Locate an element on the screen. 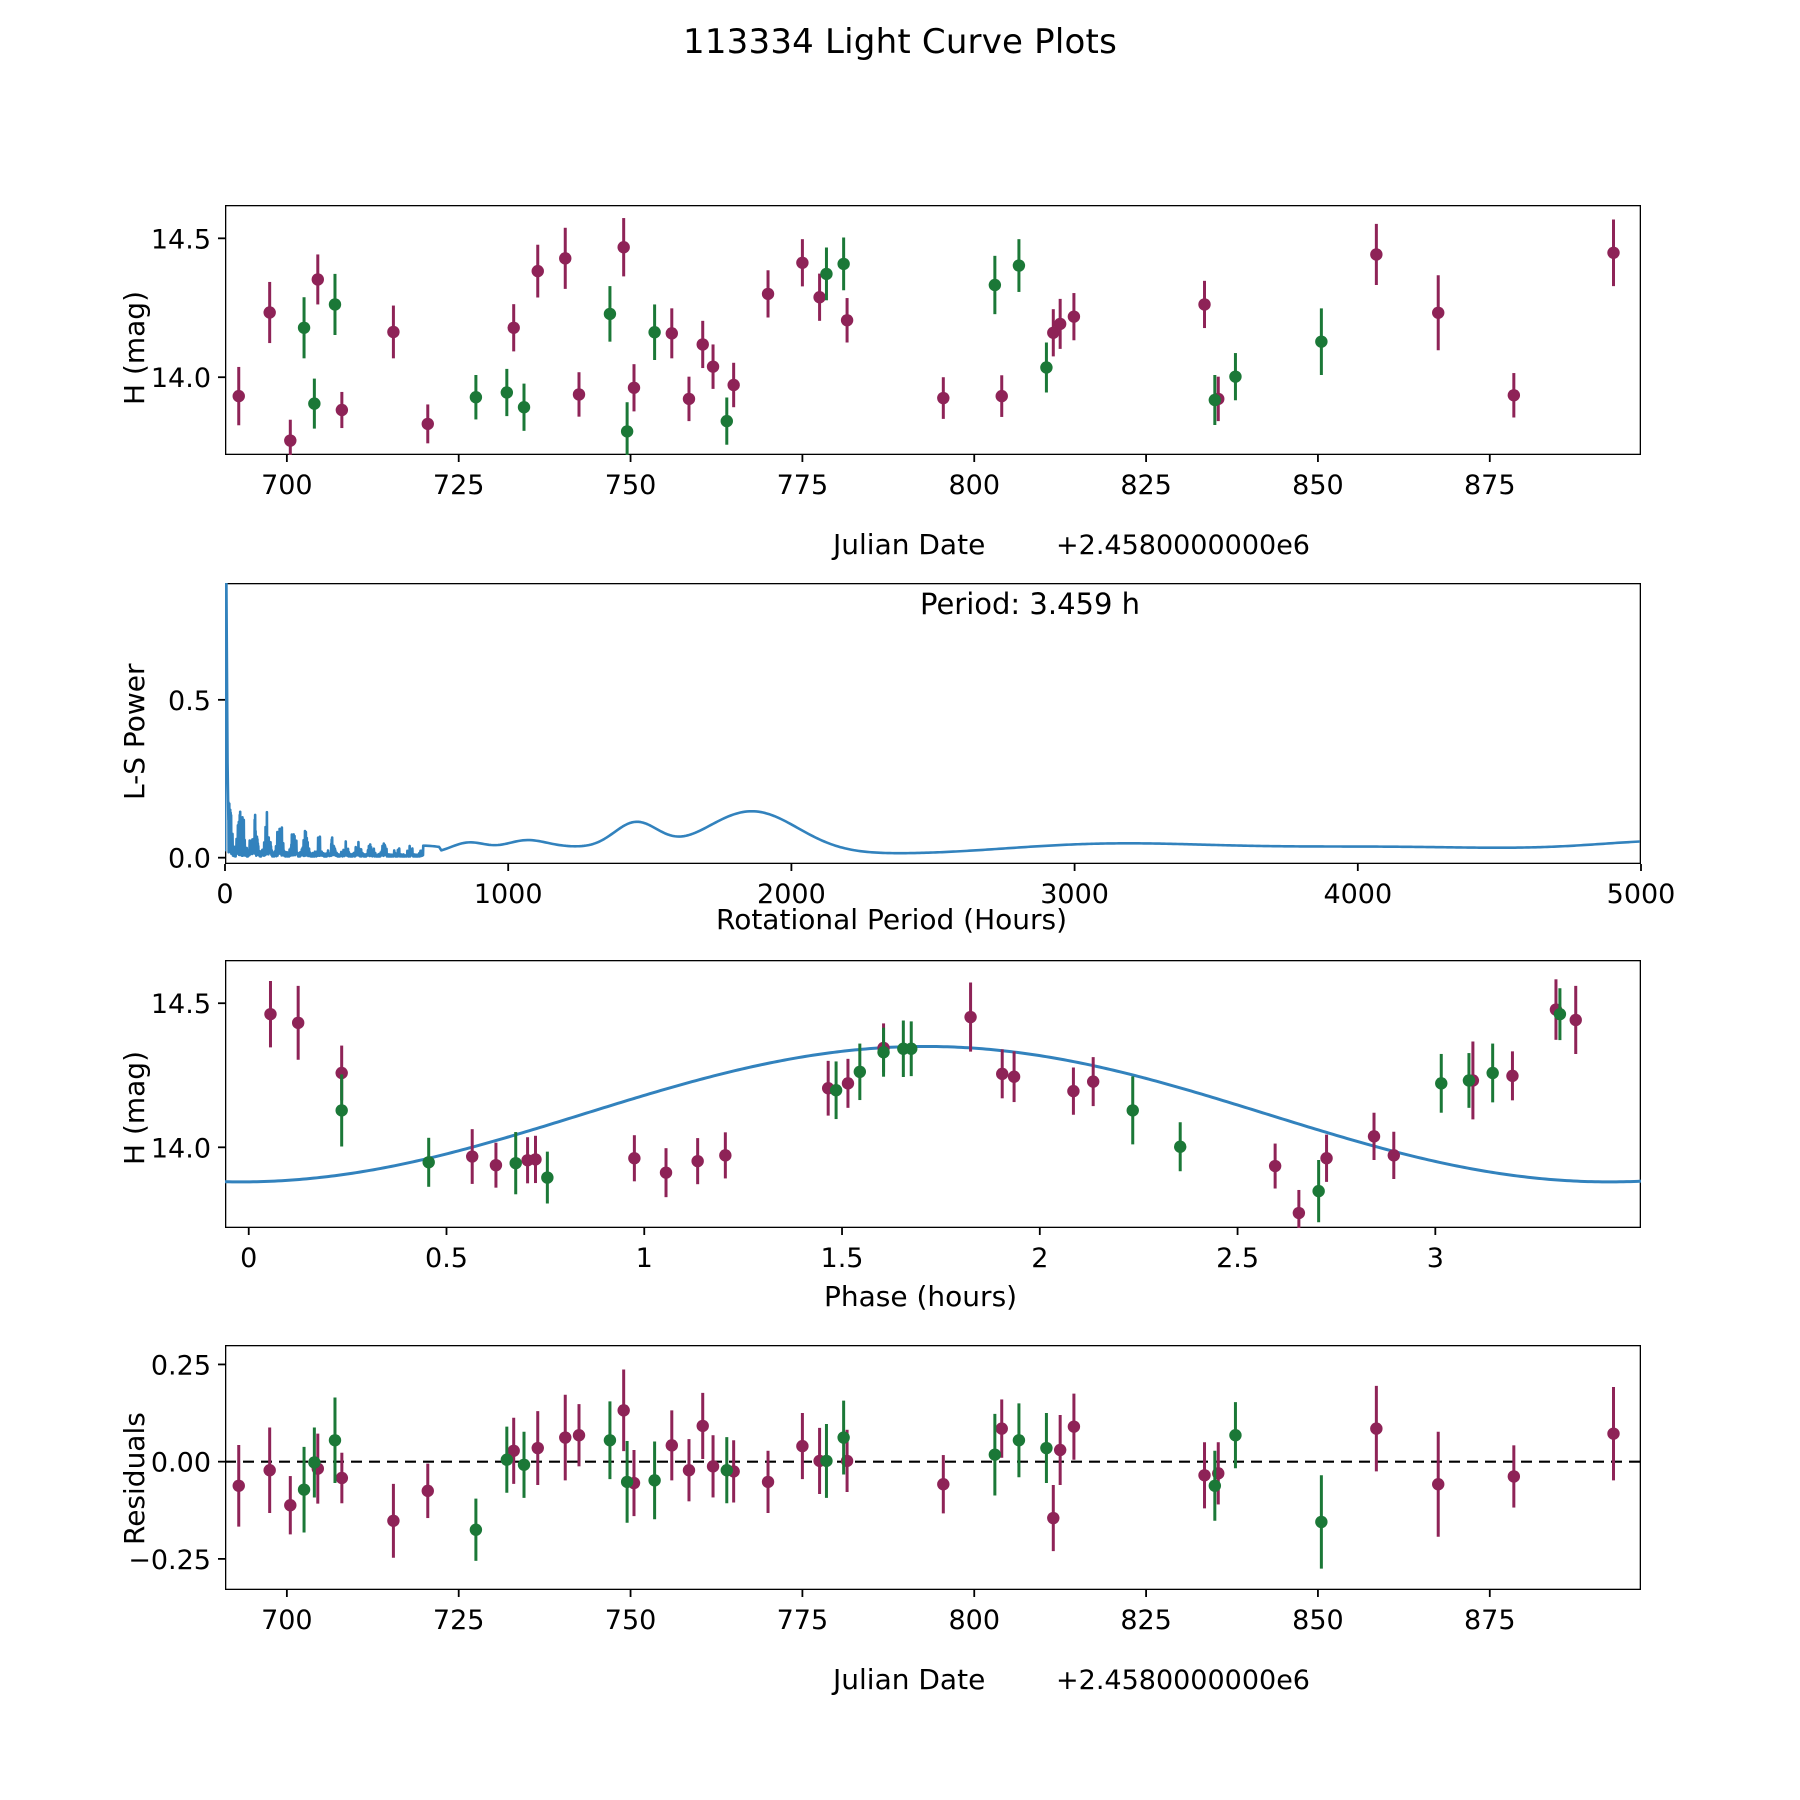 The width and height of the screenshot is (1800, 1800). panel-residuals-ylabel: Residuals is located at coordinates (134, 1478).